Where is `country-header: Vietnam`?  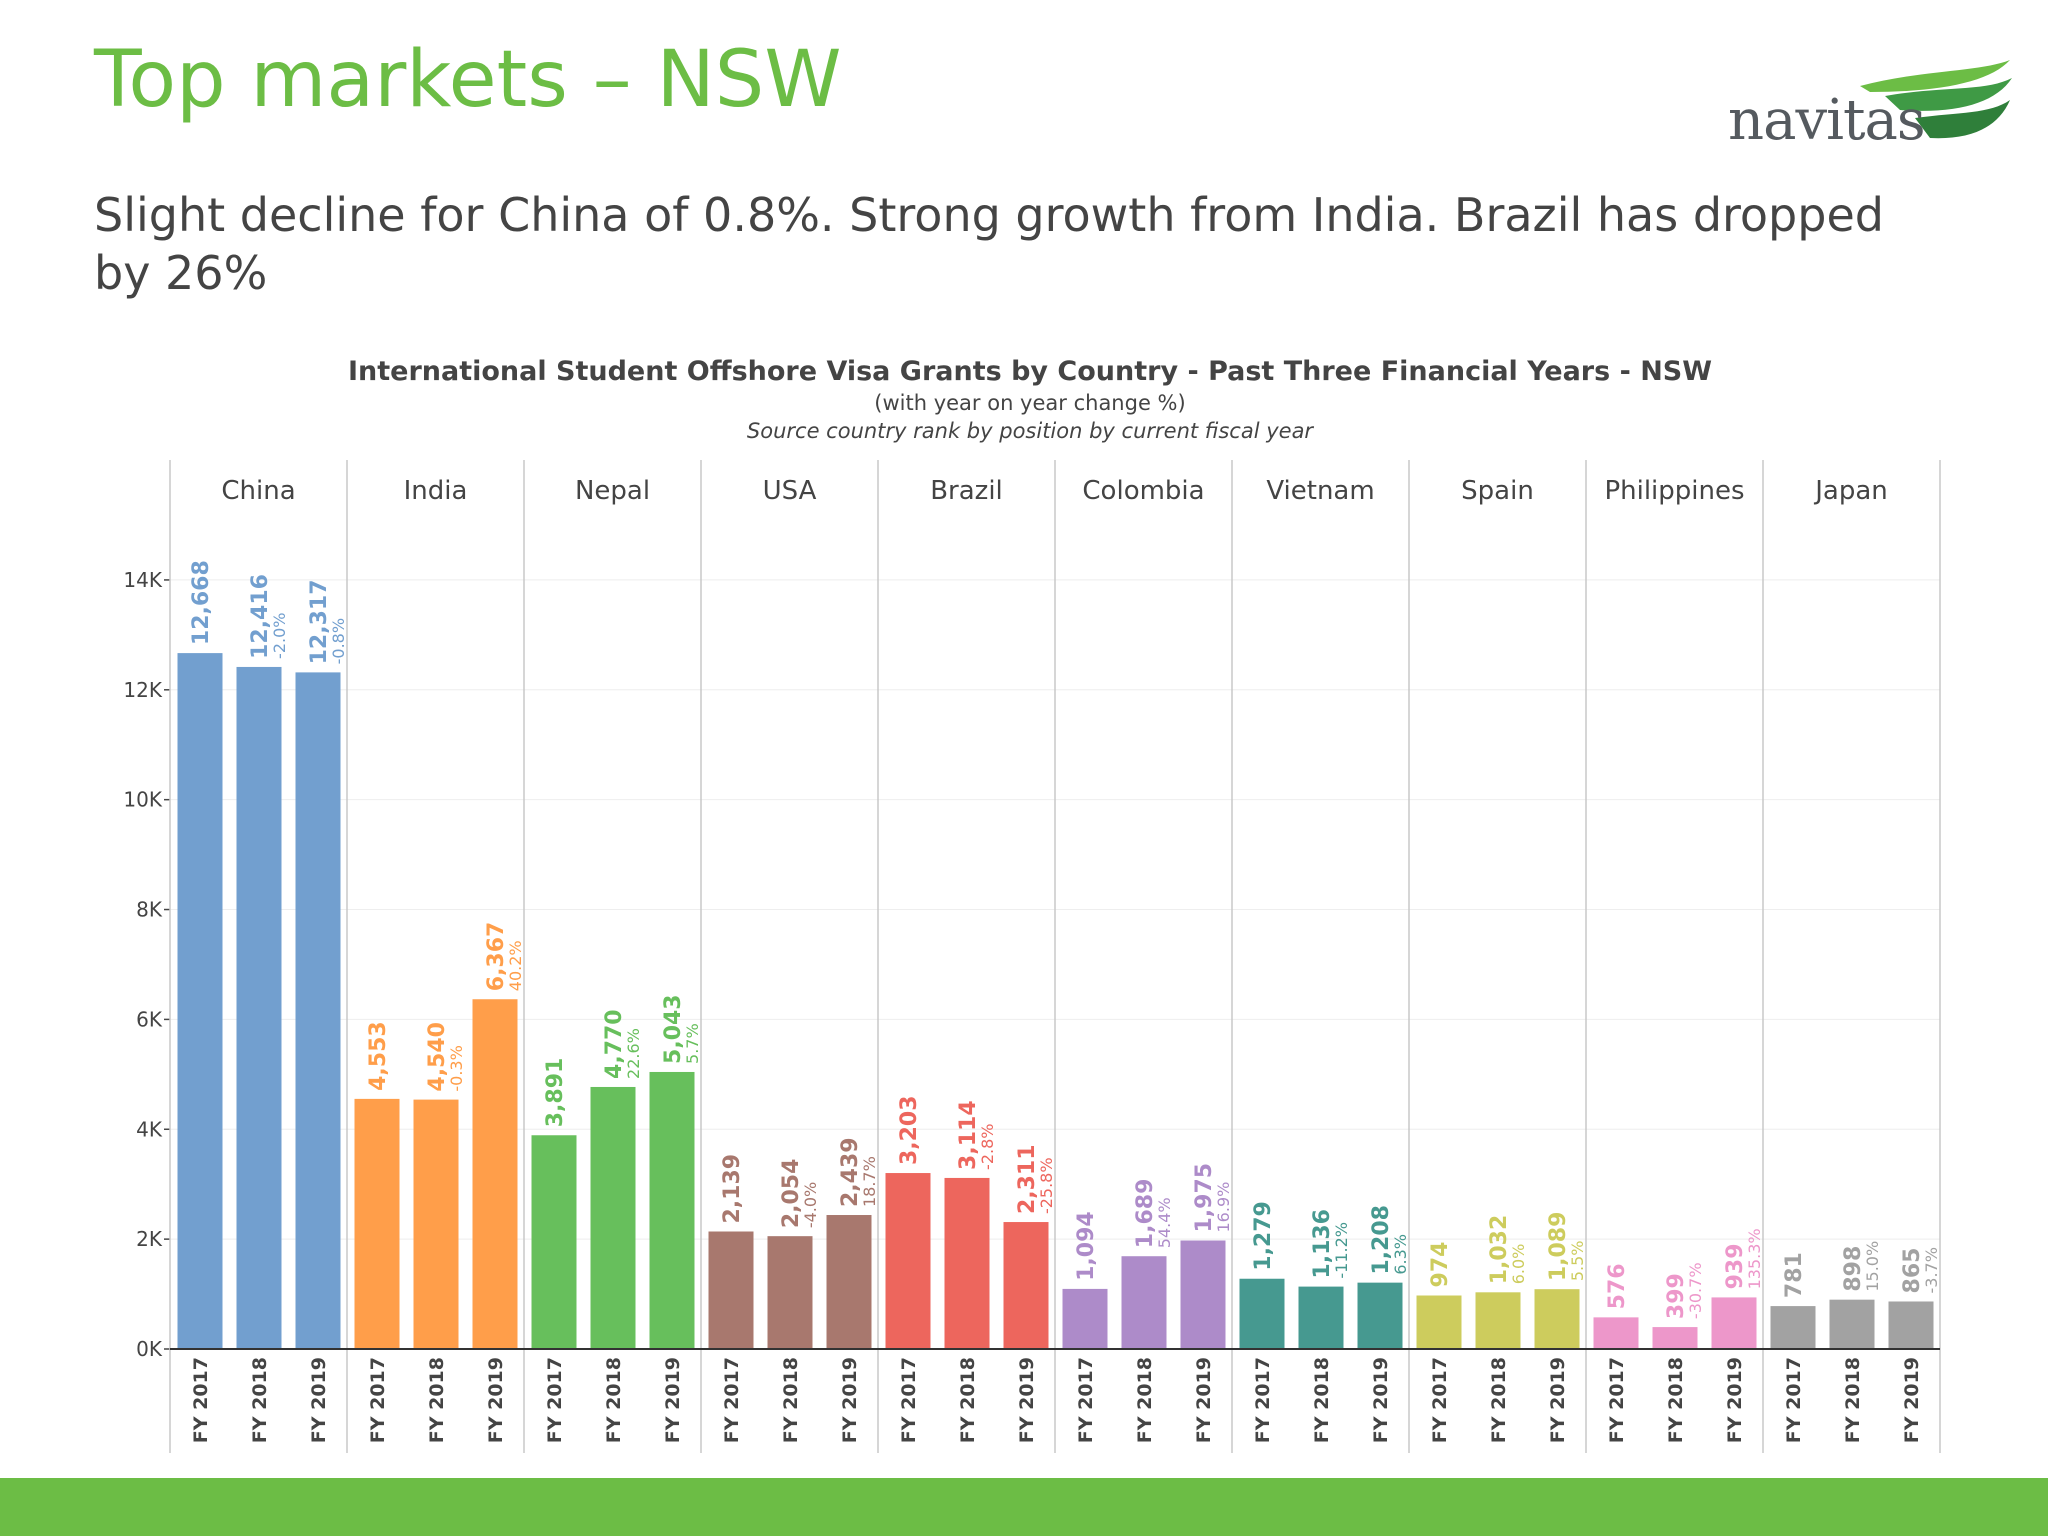 country-header: Vietnam is located at coordinates (1320, 491).